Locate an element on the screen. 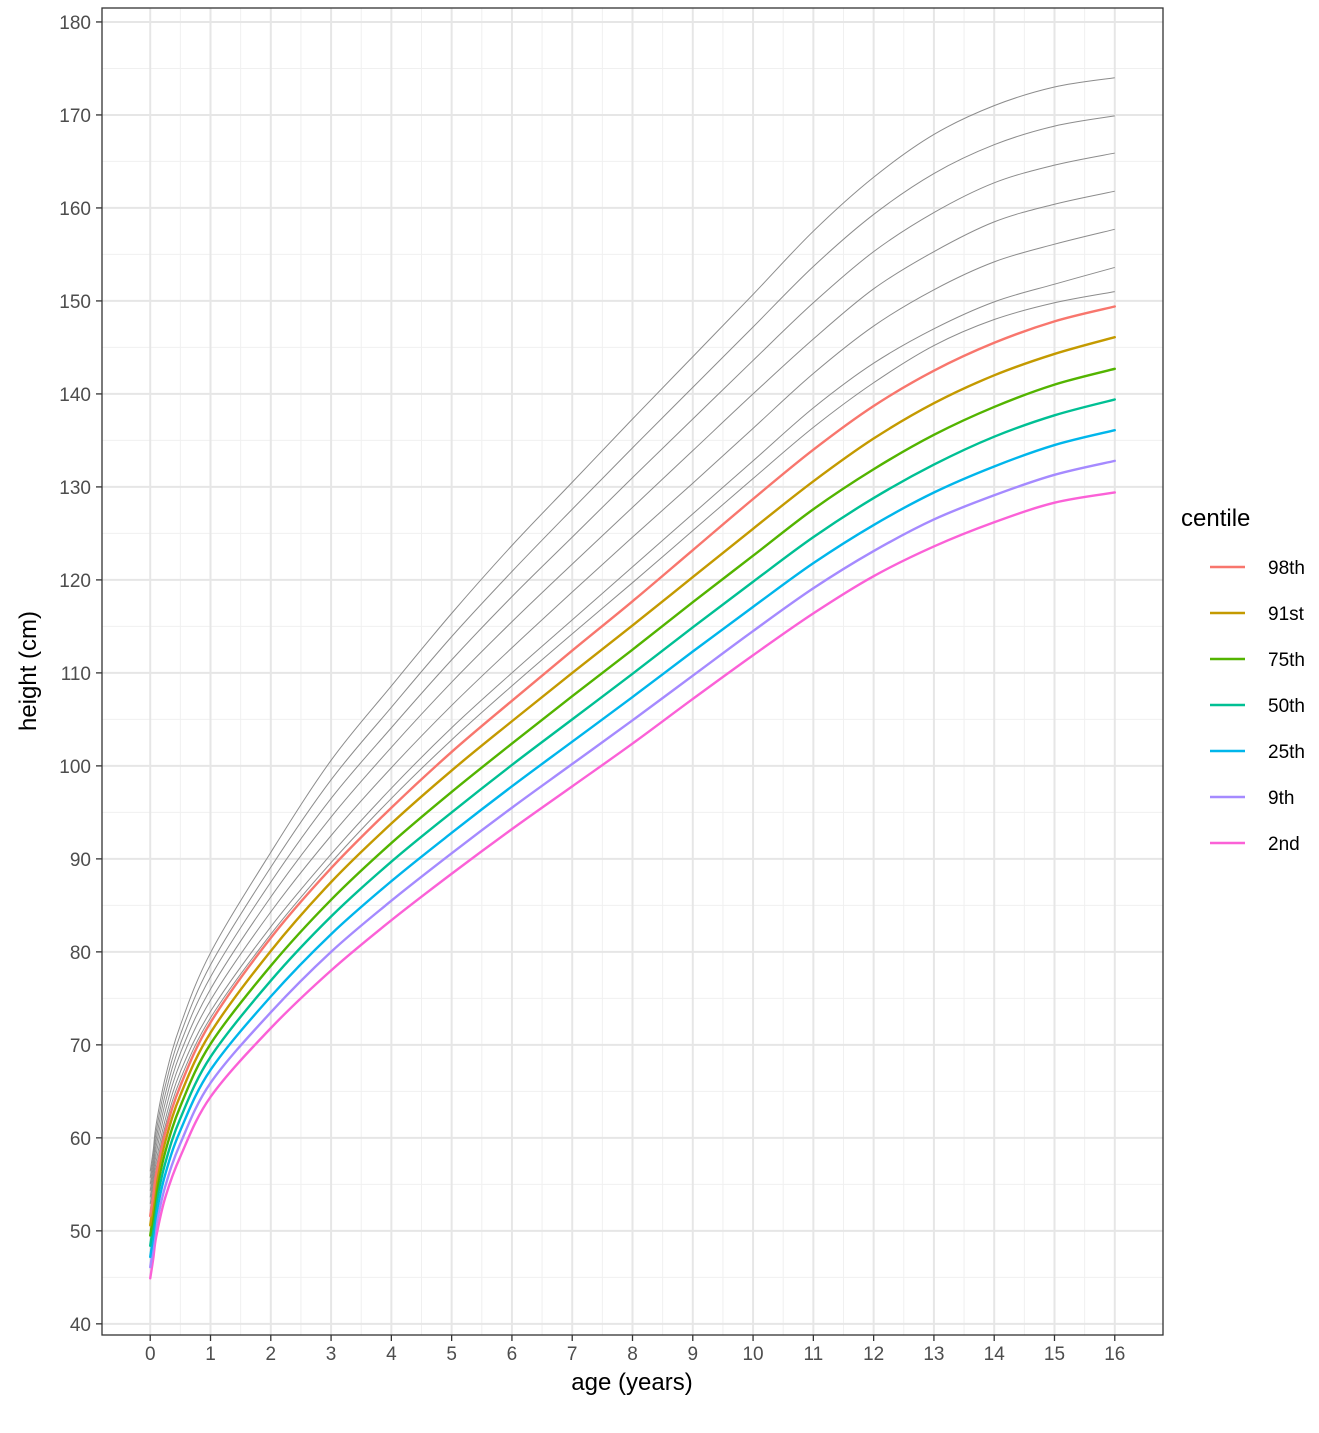  x-tick-label: 12 is located at coordinates (873, 1354).